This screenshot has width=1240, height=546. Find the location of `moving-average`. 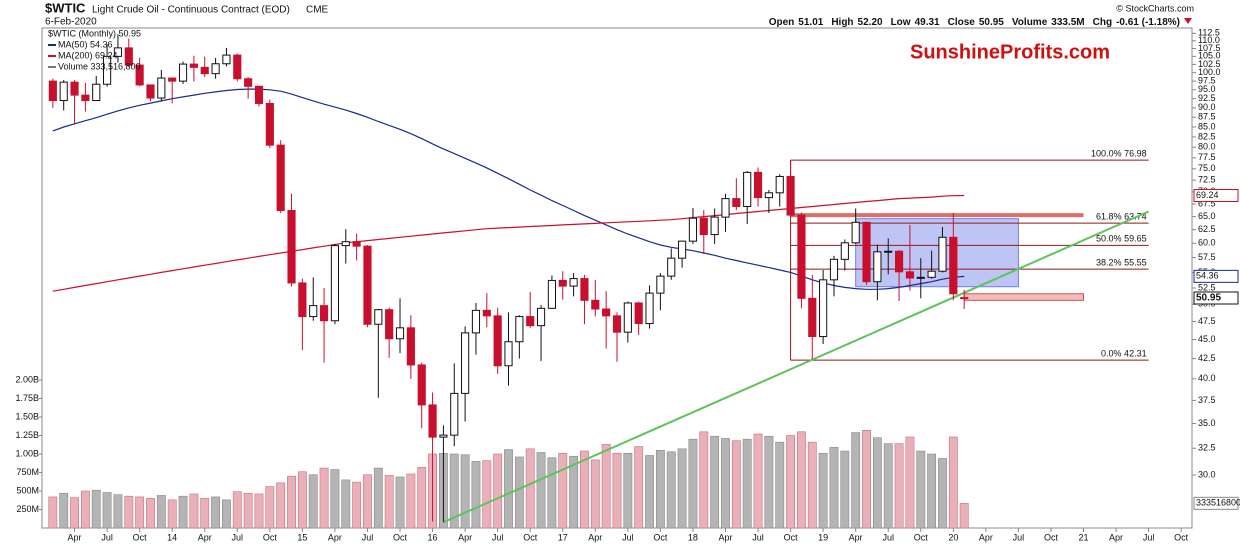

moving-average is located at coordinates (508, 243).